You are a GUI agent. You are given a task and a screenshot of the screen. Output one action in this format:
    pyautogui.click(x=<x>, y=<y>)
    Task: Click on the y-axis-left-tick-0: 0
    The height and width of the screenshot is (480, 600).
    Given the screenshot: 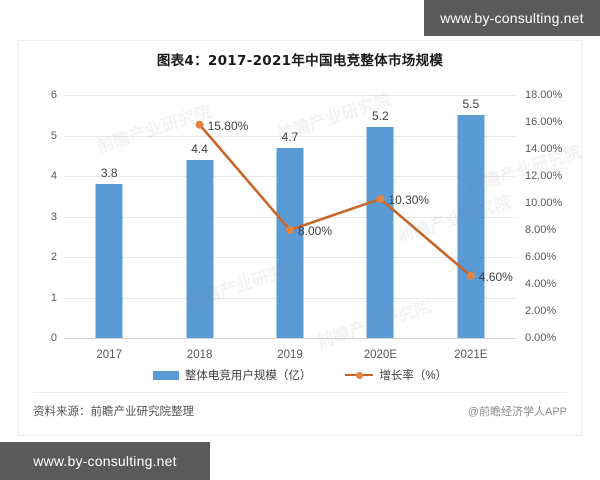 What is the action you would take?
    pyautogui.click(x=53, y=338)
    